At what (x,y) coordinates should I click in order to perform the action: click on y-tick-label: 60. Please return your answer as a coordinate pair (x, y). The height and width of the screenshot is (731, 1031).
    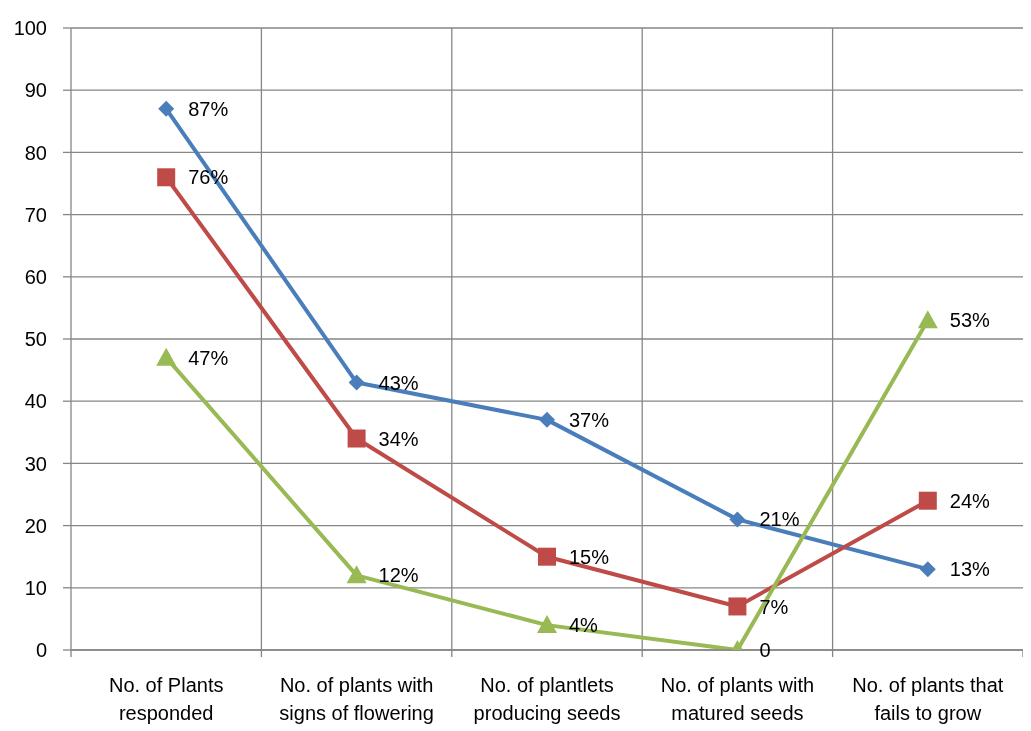
    Looking at the image, I should click on (35, 276).